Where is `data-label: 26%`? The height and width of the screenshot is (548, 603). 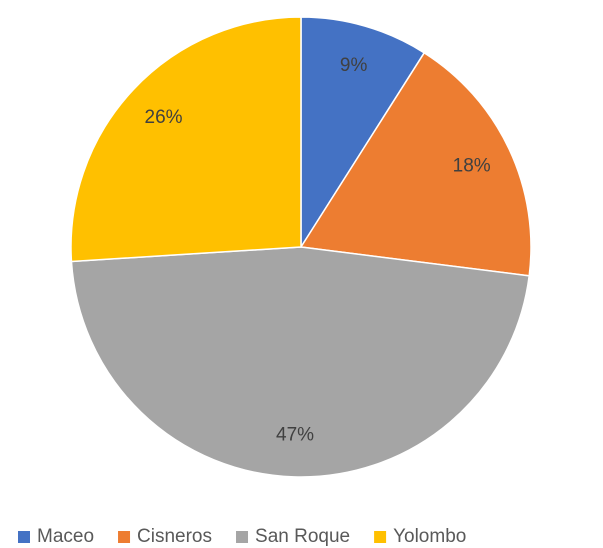
data-label: 26% is located at coordinates (164, 117).